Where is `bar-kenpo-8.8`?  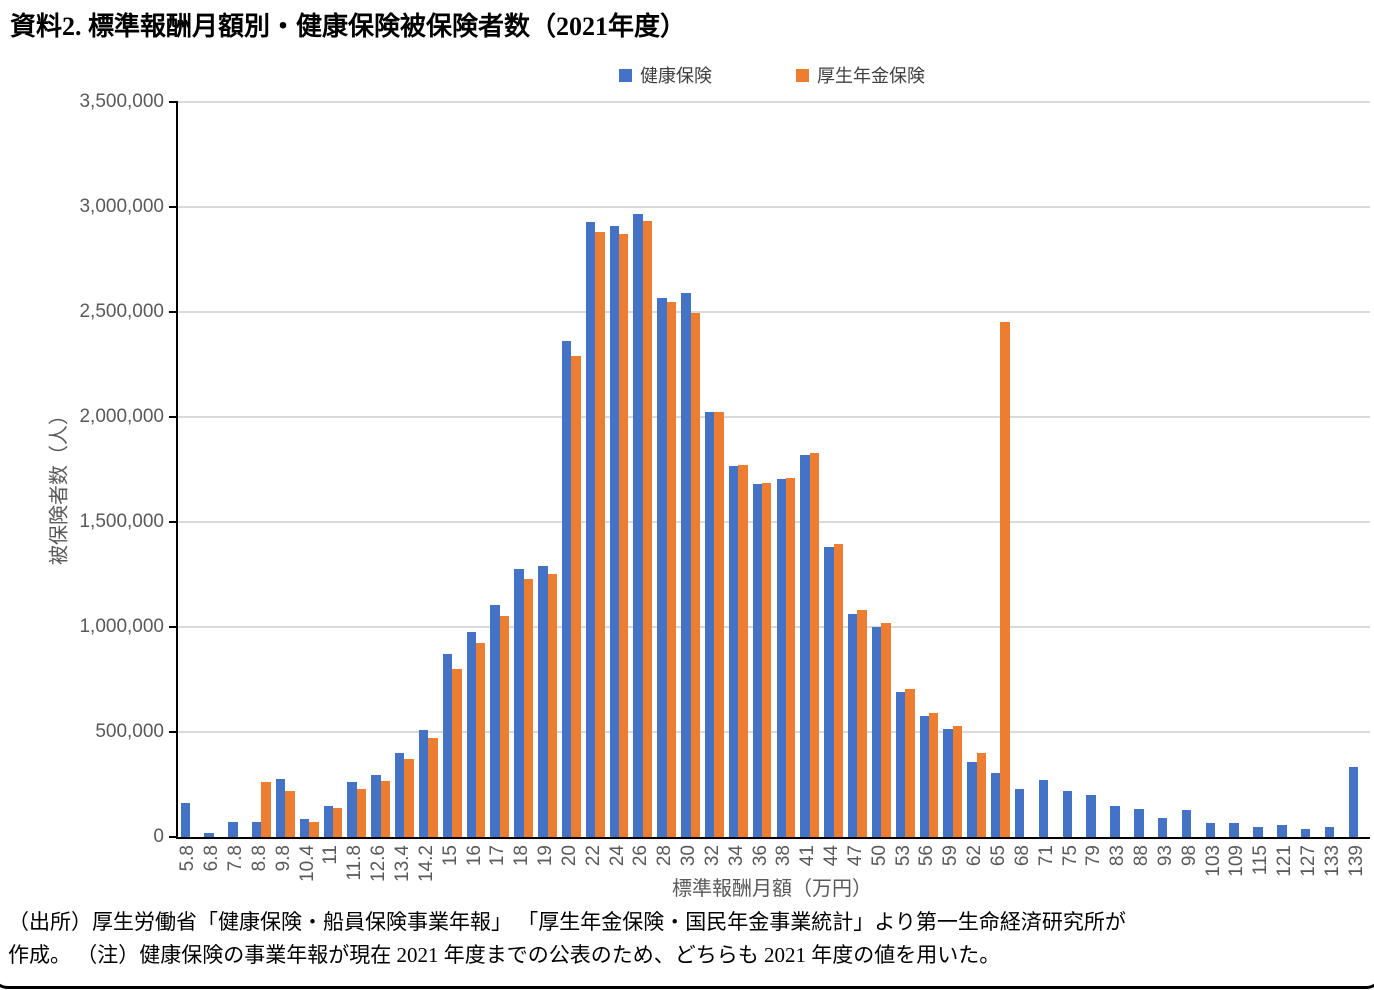
bar-kenpo-8.8 is located at coordinates (257, 829).